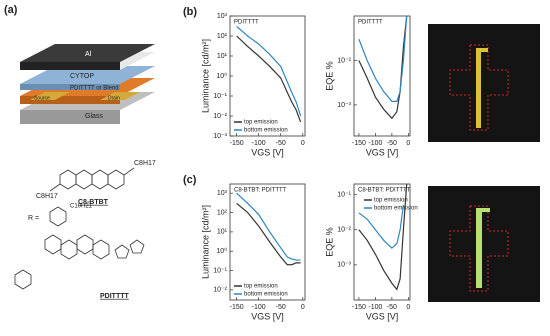 The height and width of the screenshot is (336, 550). Describe the element at coordinates (94, 116) in the screenshot. I see `layer-label: Glass` at that location.